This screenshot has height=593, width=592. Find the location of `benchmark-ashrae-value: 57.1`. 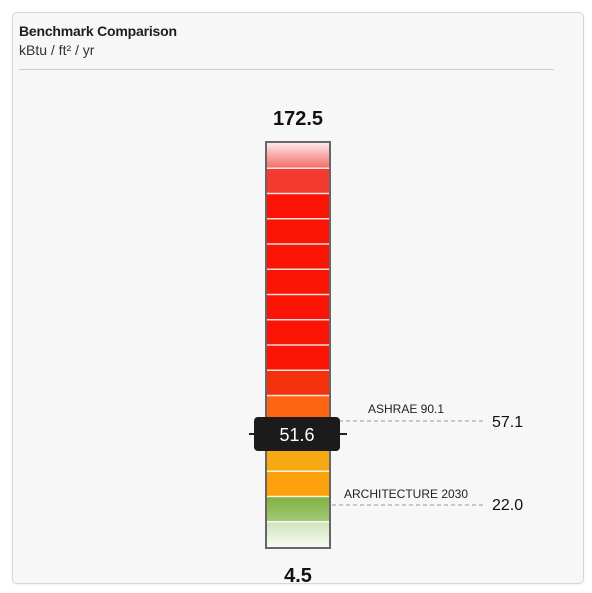

benchmark-ashrae-value: 57.1 is located at coordinates (507, 422).